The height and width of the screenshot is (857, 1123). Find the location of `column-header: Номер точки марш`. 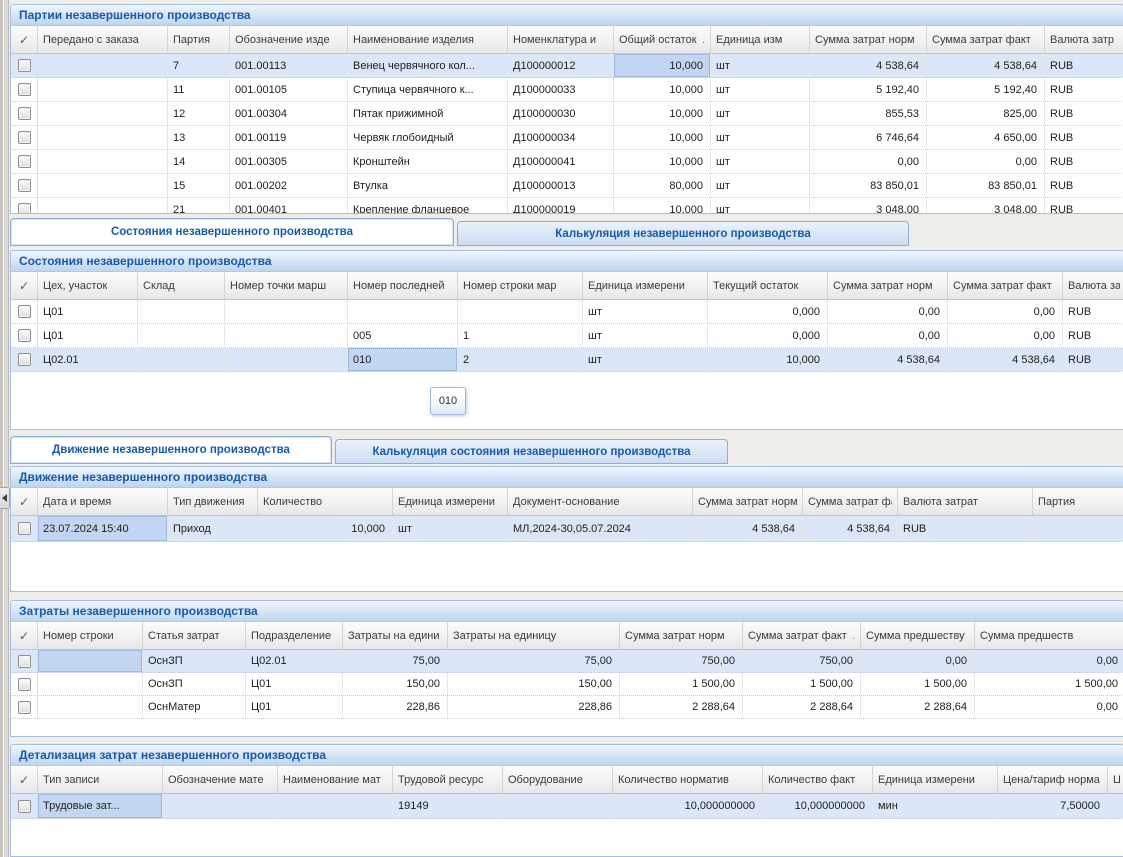

column-header: Номер точки марш is located at coordinates (286, 285).